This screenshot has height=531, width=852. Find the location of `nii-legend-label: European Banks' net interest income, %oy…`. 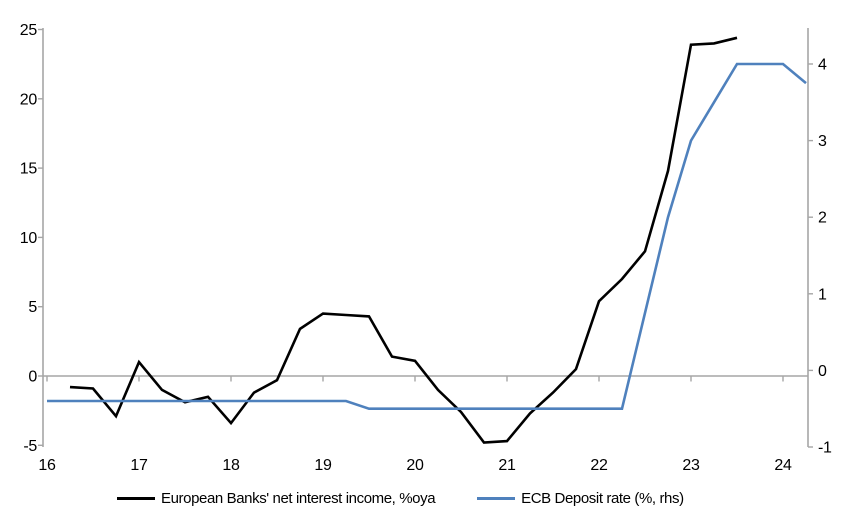

nii-legend-label: European Banks' net interest income, %oy… is located at coordinates (298, 498).